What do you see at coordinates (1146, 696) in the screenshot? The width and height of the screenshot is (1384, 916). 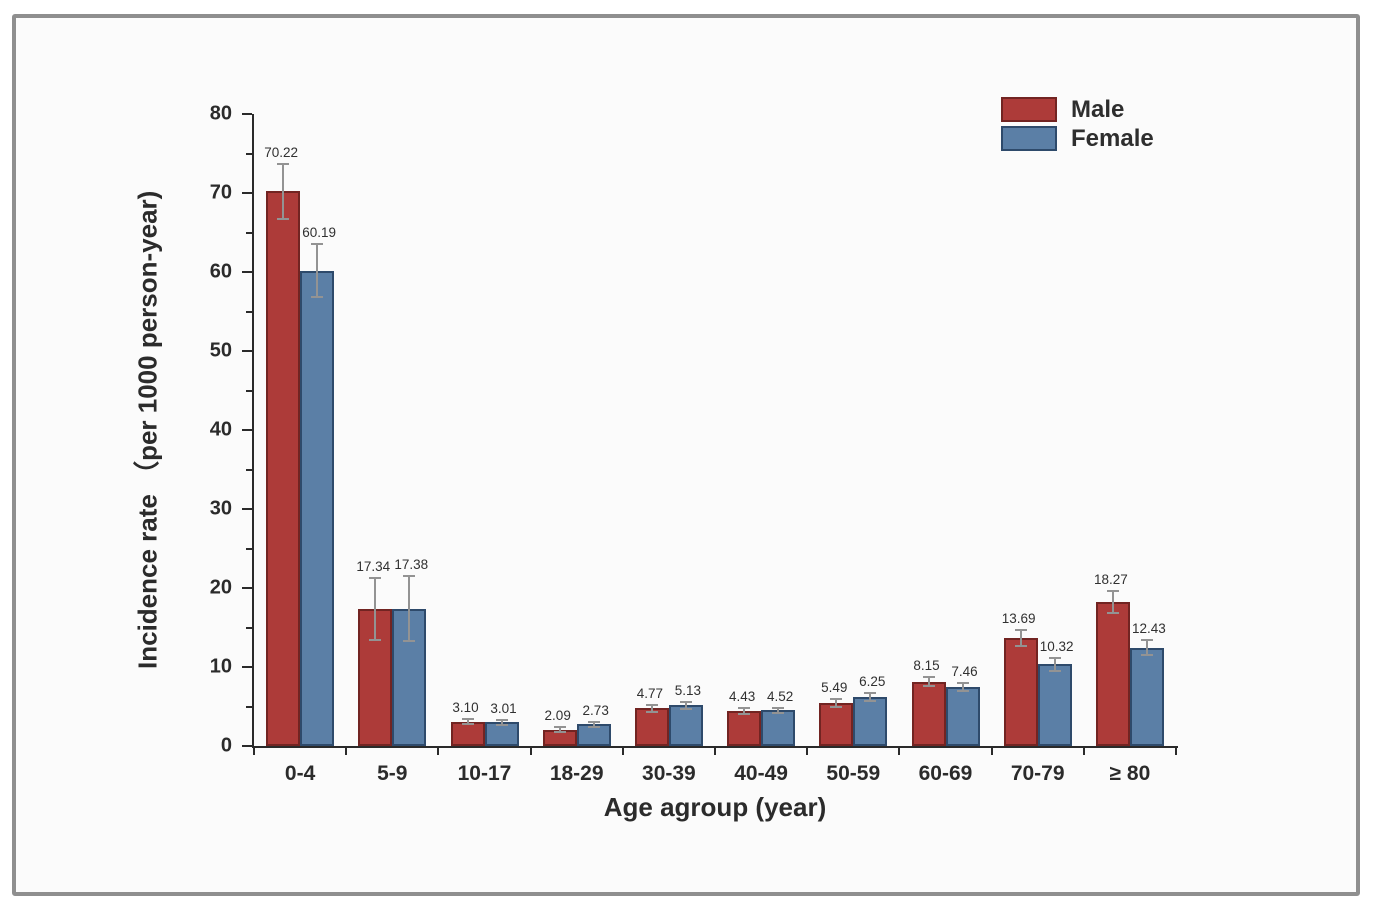 I see `bar-female-≥ 80` at bounding box center [1146, 696].